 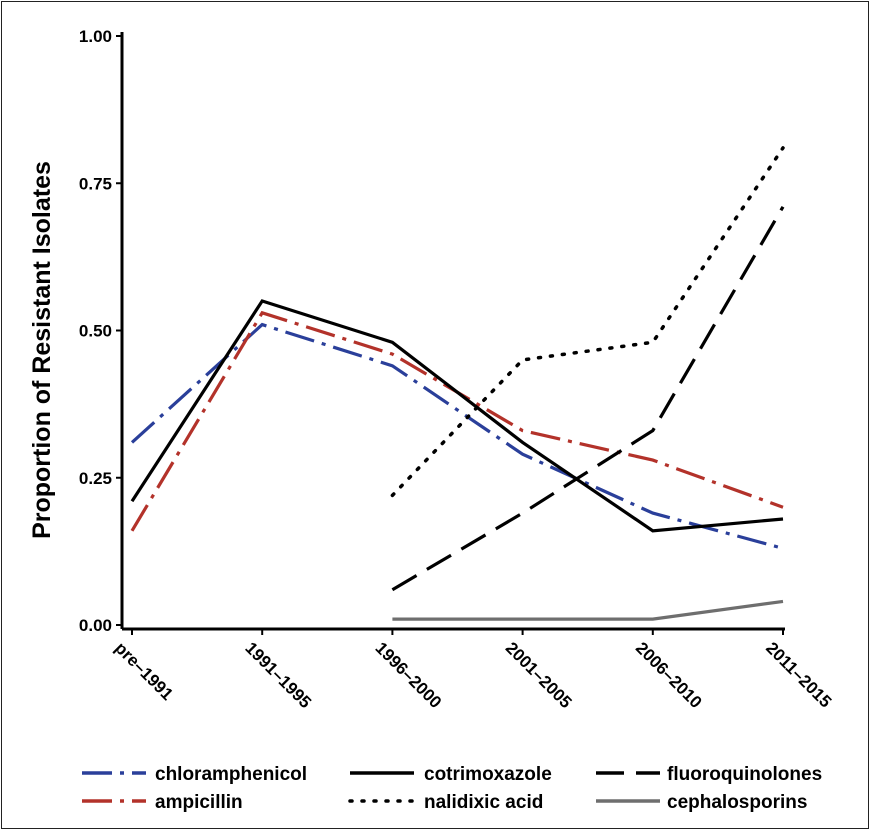 I want to click on legend-label-cotrimoxazole: cotrimoxazole, so click(x=488, y=774).